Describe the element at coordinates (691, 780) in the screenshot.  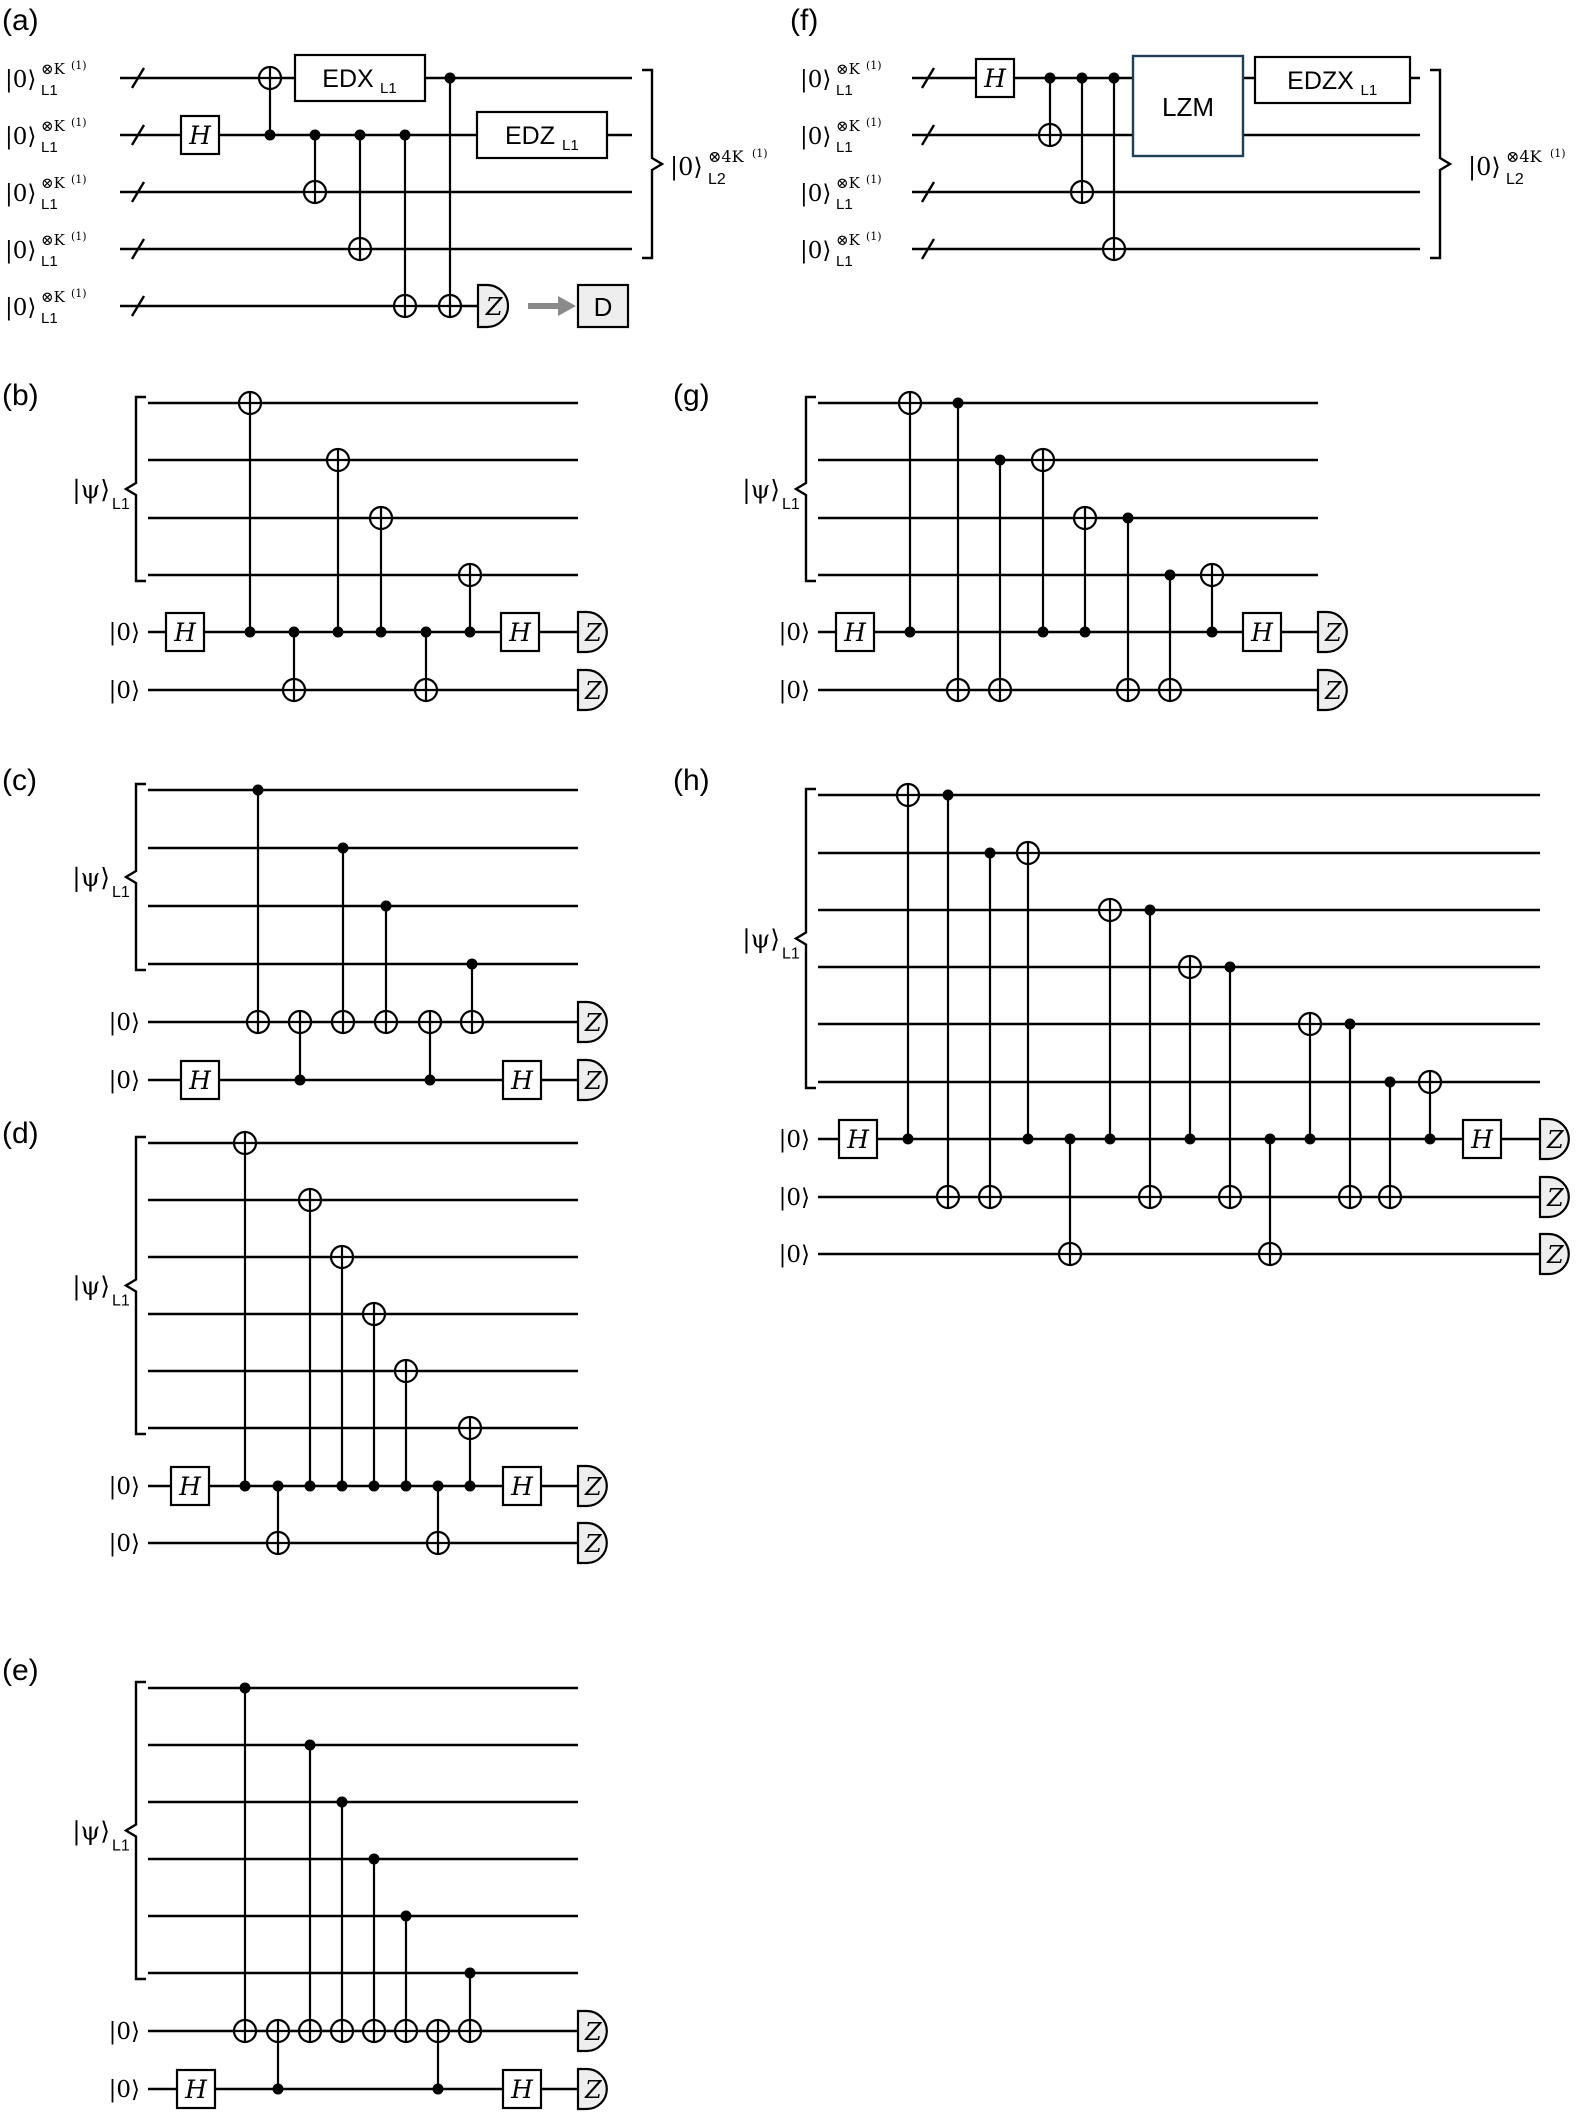
I see `panel-label: (h)` at that location.